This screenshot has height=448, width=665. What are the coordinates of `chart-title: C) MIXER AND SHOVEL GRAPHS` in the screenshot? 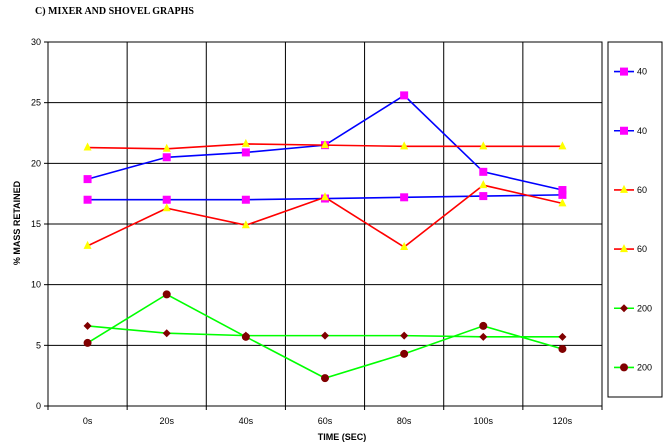 It's located at (114, 11).